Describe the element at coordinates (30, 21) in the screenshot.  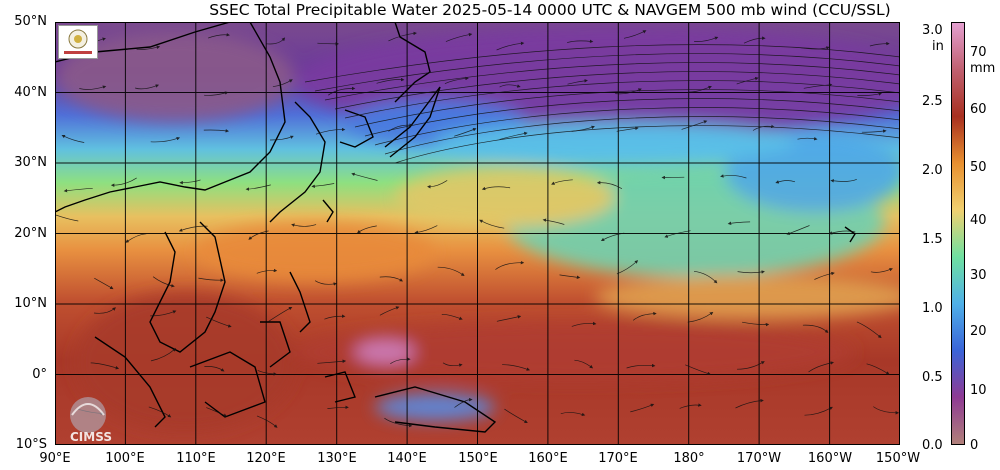
I see `lat-label-50n: 50°N` at that location.